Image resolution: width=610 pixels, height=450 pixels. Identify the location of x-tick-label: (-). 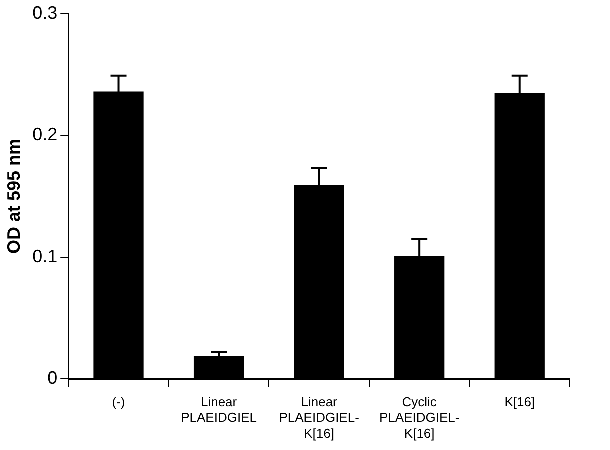
(119, 402).